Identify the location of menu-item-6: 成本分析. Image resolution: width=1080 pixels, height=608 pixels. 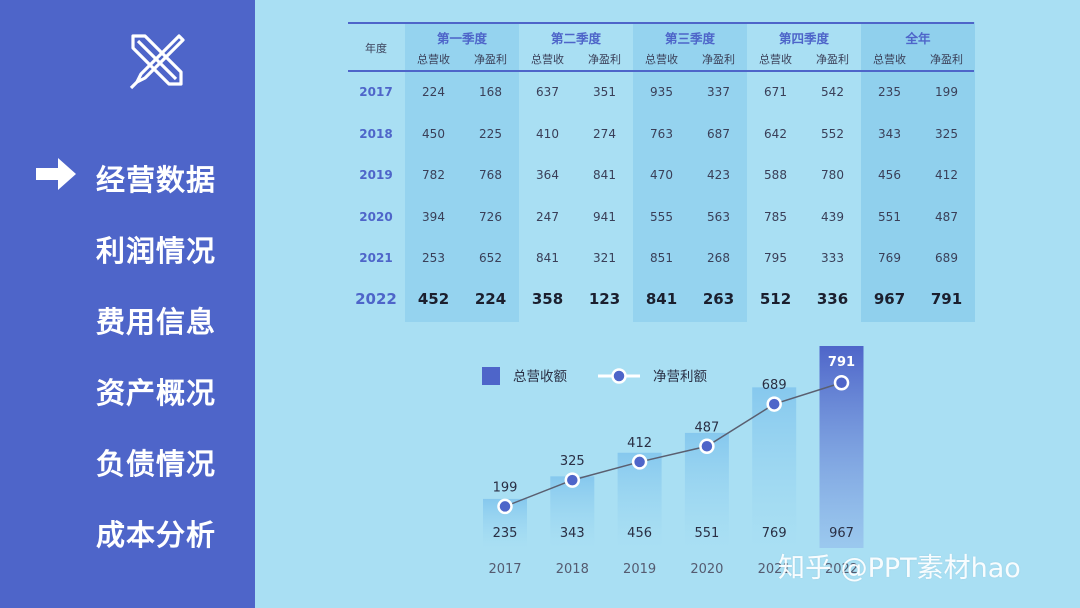
(156, 535).